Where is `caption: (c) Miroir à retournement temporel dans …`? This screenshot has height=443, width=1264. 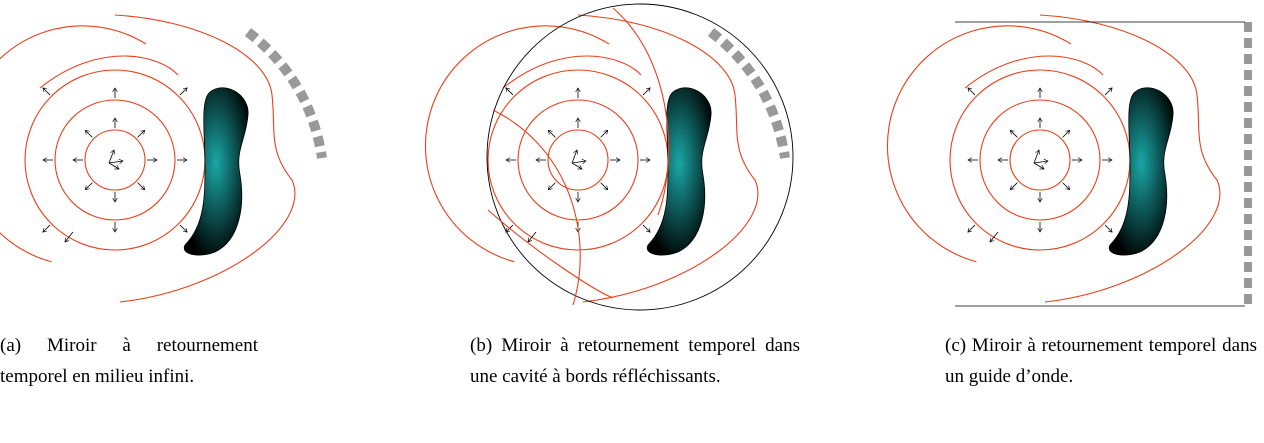 caption: (c) Miroir à retournement temporel dans … is located at coordinates (1101, 361).